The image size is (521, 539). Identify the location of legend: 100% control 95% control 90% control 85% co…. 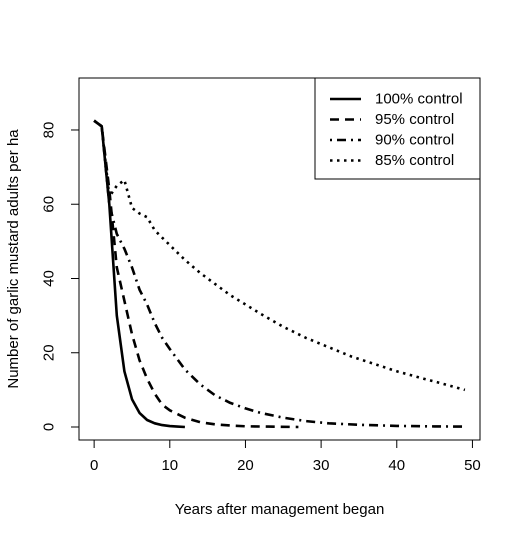
(397, 128).